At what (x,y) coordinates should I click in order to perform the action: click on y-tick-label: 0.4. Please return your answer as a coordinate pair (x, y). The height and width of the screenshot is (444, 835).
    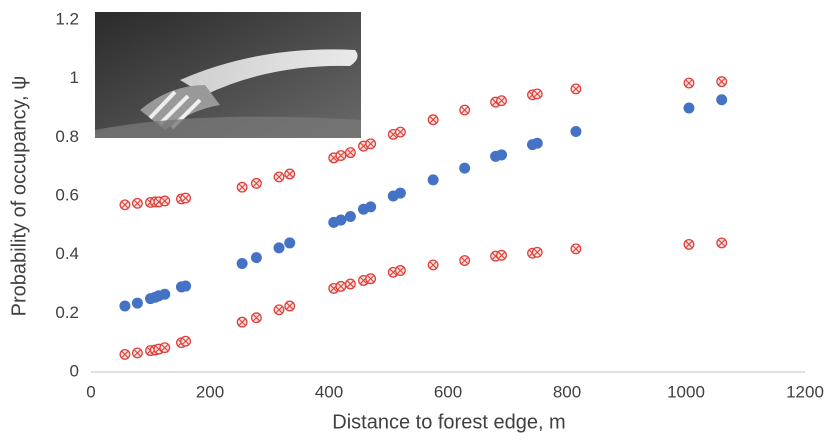
    Looking at the image, I should click on (67, 253).